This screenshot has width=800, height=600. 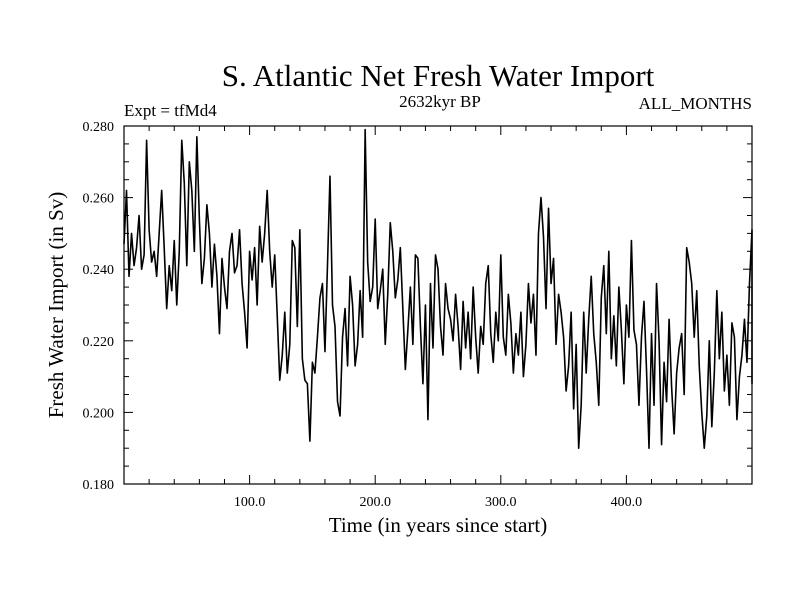 What do you see at coordinates (99, 342) in the screenshot?
I see `y-tick-label: 0.220` at bounding box center [99, 342].